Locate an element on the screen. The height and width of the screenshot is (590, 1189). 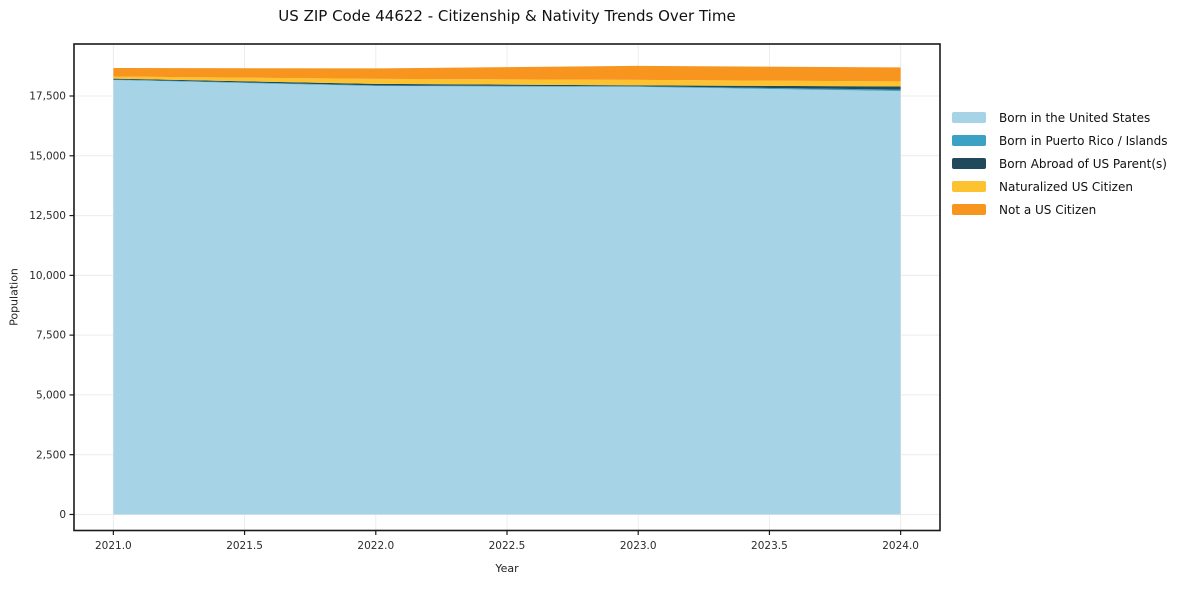
y-tick-label: 7,500 is located at coordinates (51, 336).